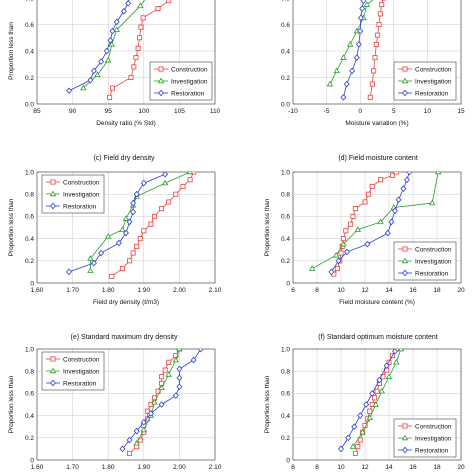 The image size is (474, 474). Describe the element at coordinates (124, 337) in the screenshot. I see `panel-title: (e) Standard maximum dry density` at that location.